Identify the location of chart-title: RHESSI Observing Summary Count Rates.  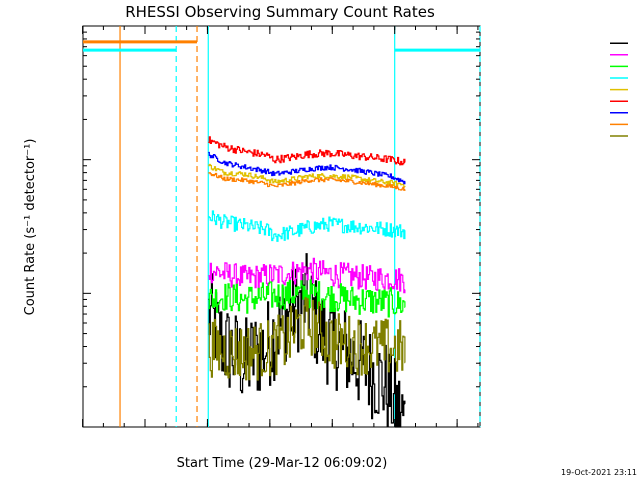
(280, 12).